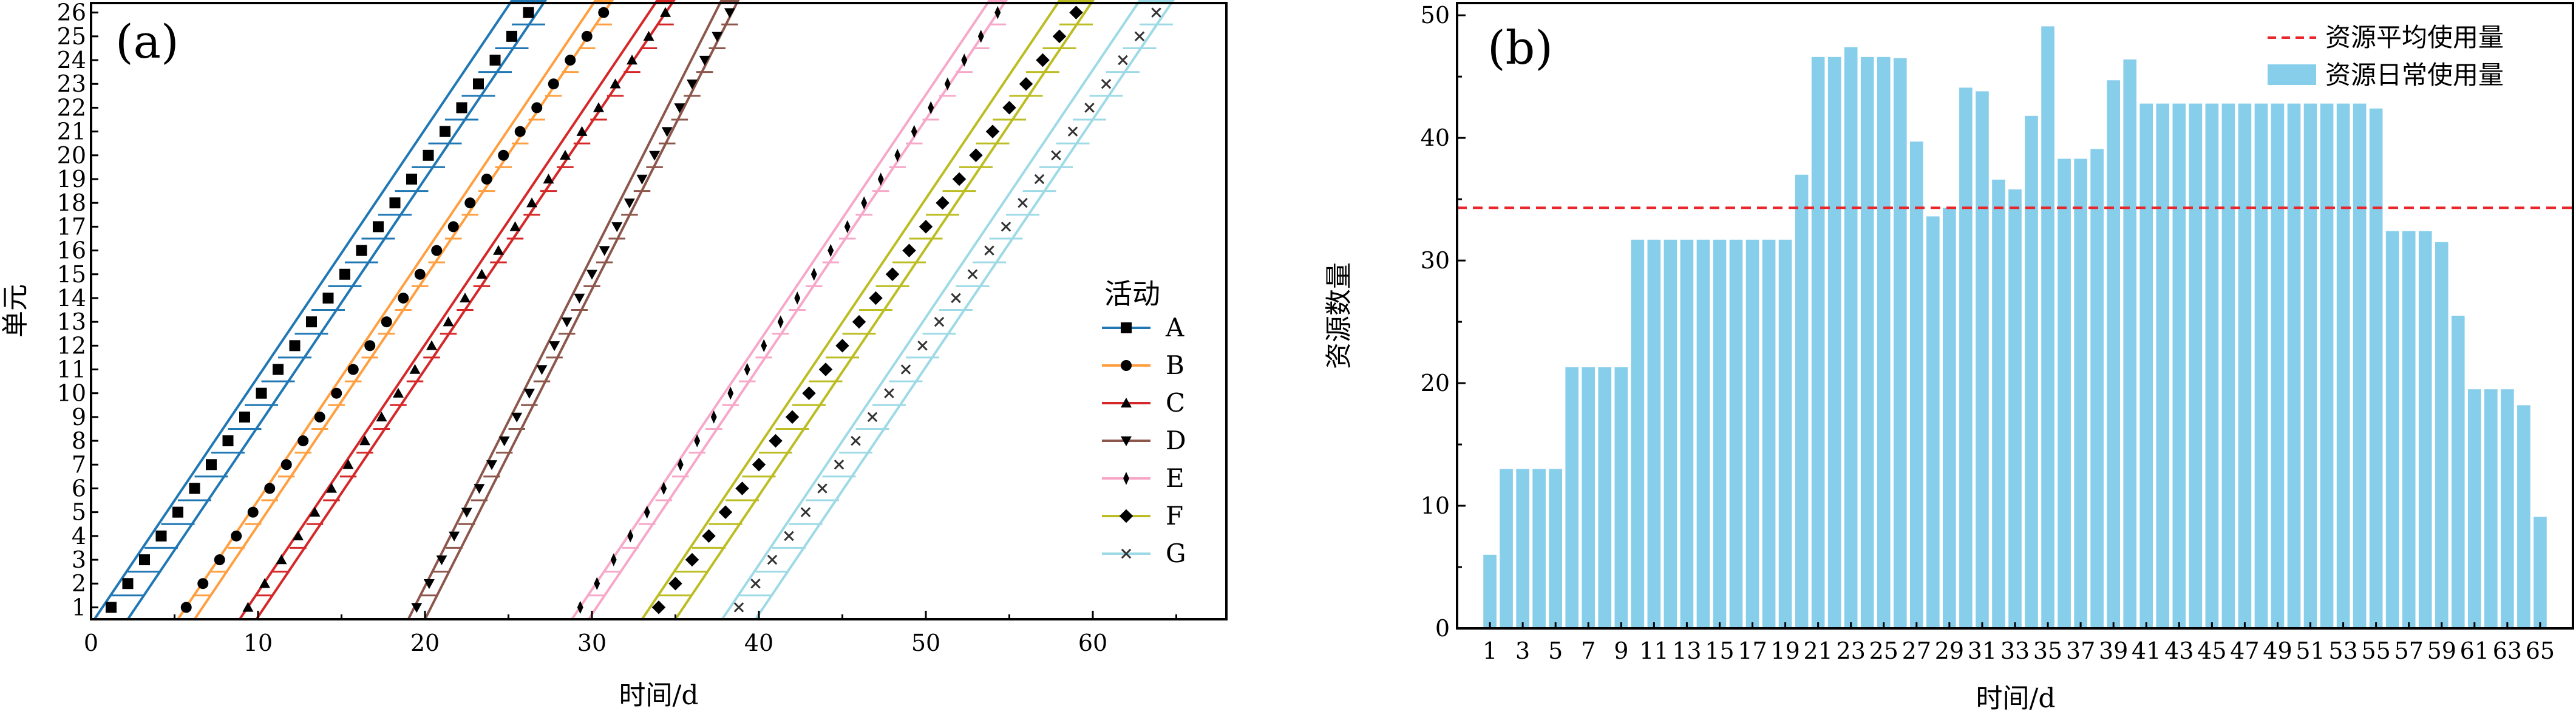 The height and width of the screenshot is (717, 2576). Describe the element at coordinates (1126, 441) in the screenshot. I see `a-legend-marker-D` at that location.